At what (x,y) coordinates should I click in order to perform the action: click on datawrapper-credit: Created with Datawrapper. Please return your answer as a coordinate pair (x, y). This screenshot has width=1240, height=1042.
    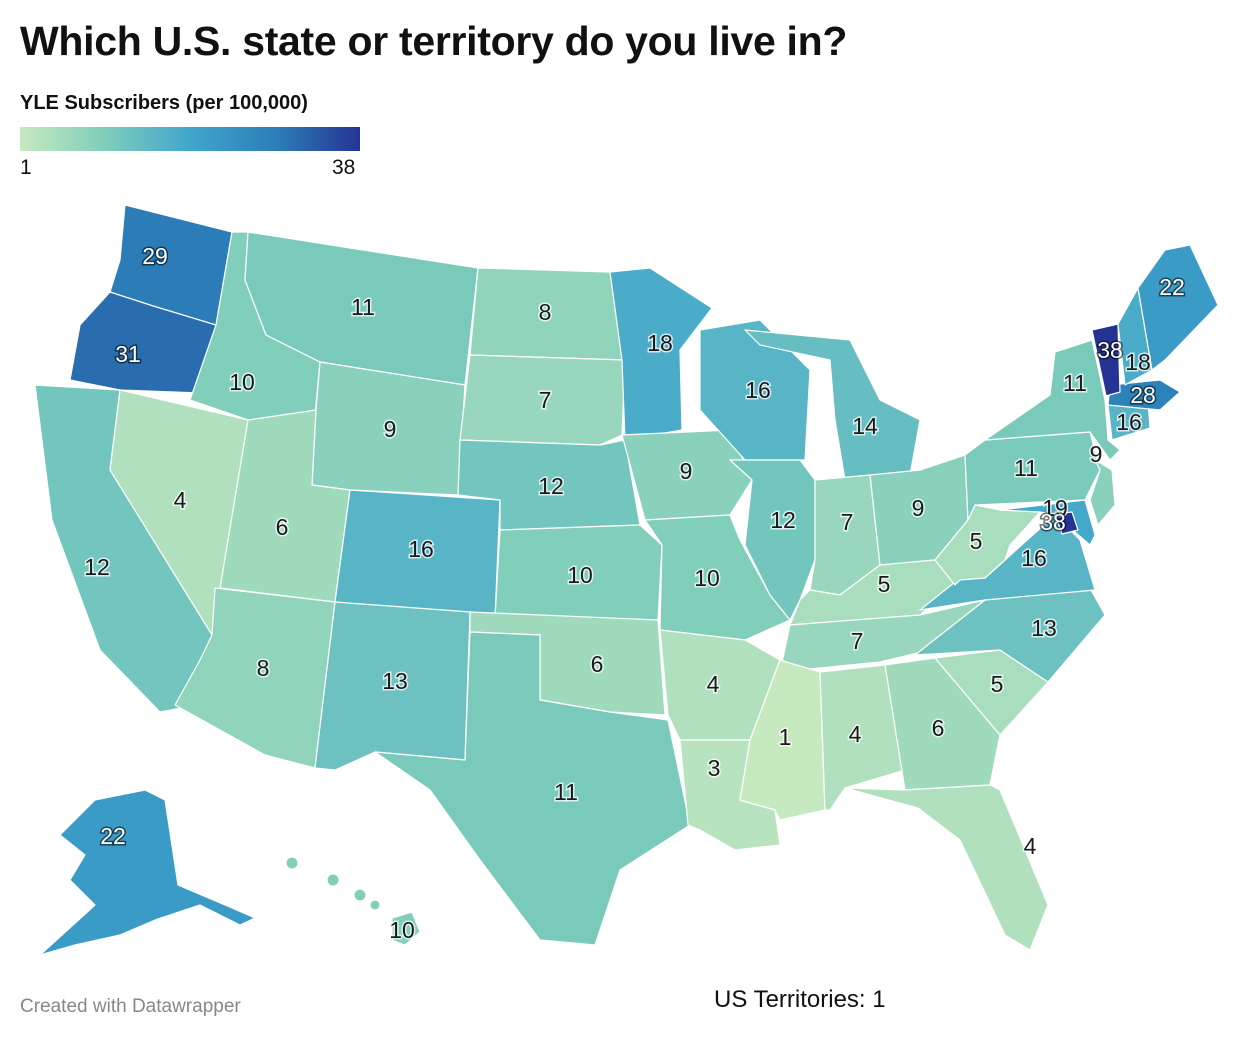
    Looking at the image, I should click on (130, 1006).